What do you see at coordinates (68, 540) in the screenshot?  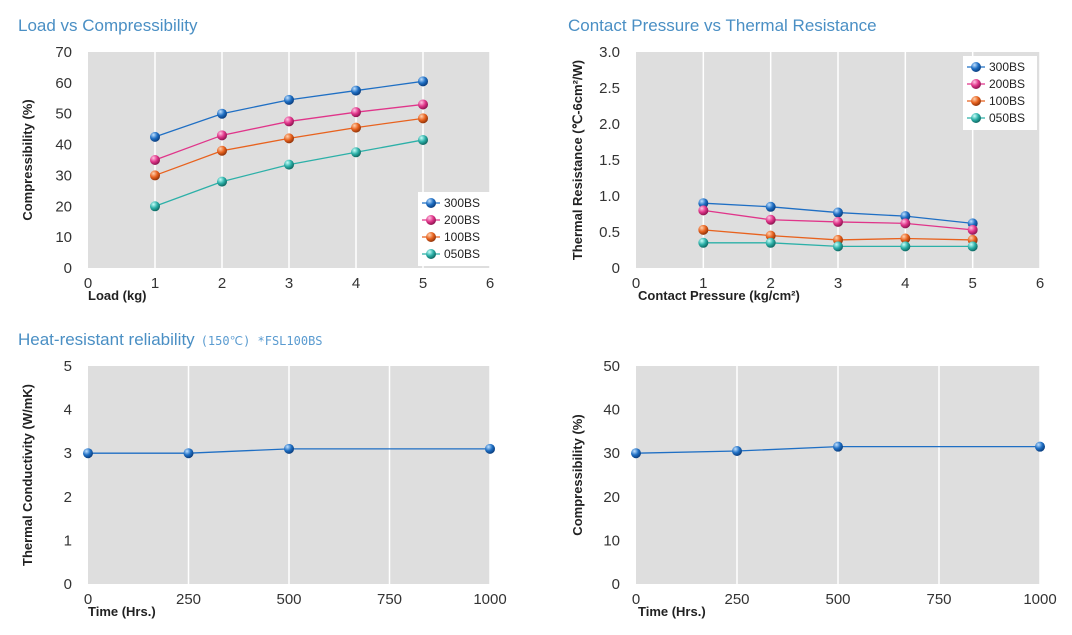 I see `y-tick-label: 1` at bounding box center [68, 540].